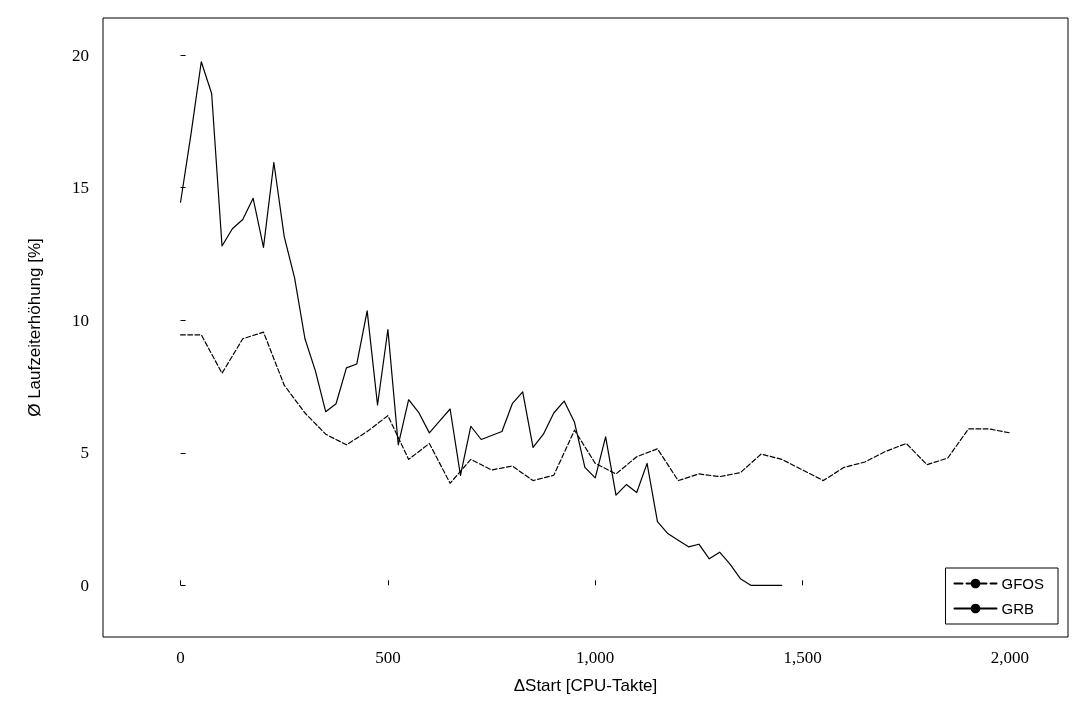 This screenshot has width=1092, height=718. Describe the element at coordinates (1023, 583) in the screenshot. I see `legend-label: GFOS` at that location.